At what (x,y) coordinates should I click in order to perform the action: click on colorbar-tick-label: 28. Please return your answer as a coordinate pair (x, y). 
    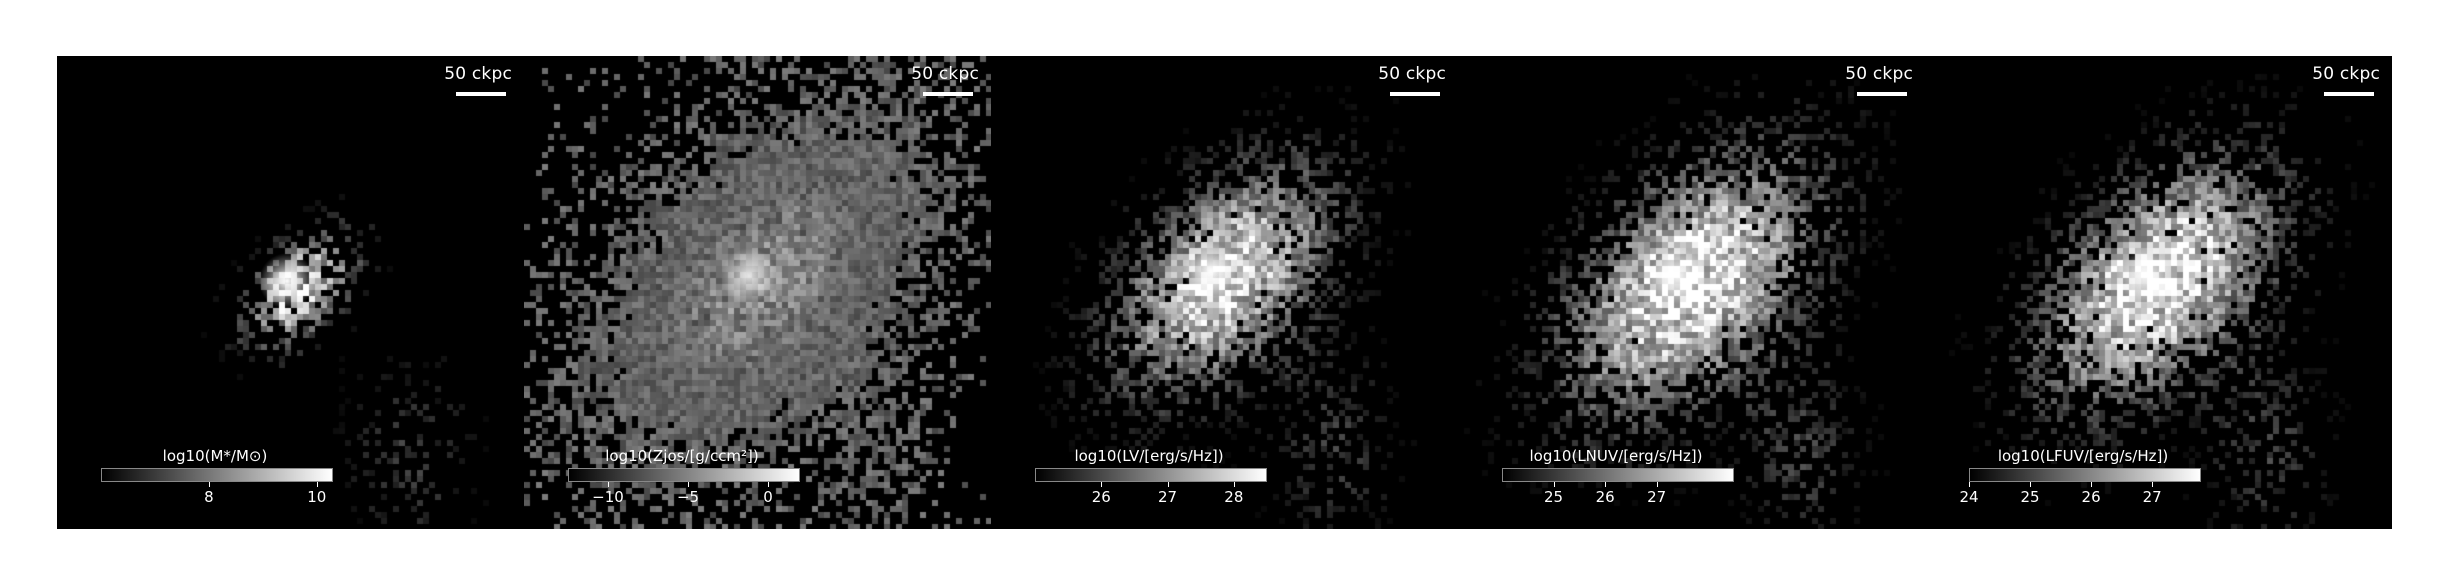
    Looking at the image, I should click on (1234, 497).